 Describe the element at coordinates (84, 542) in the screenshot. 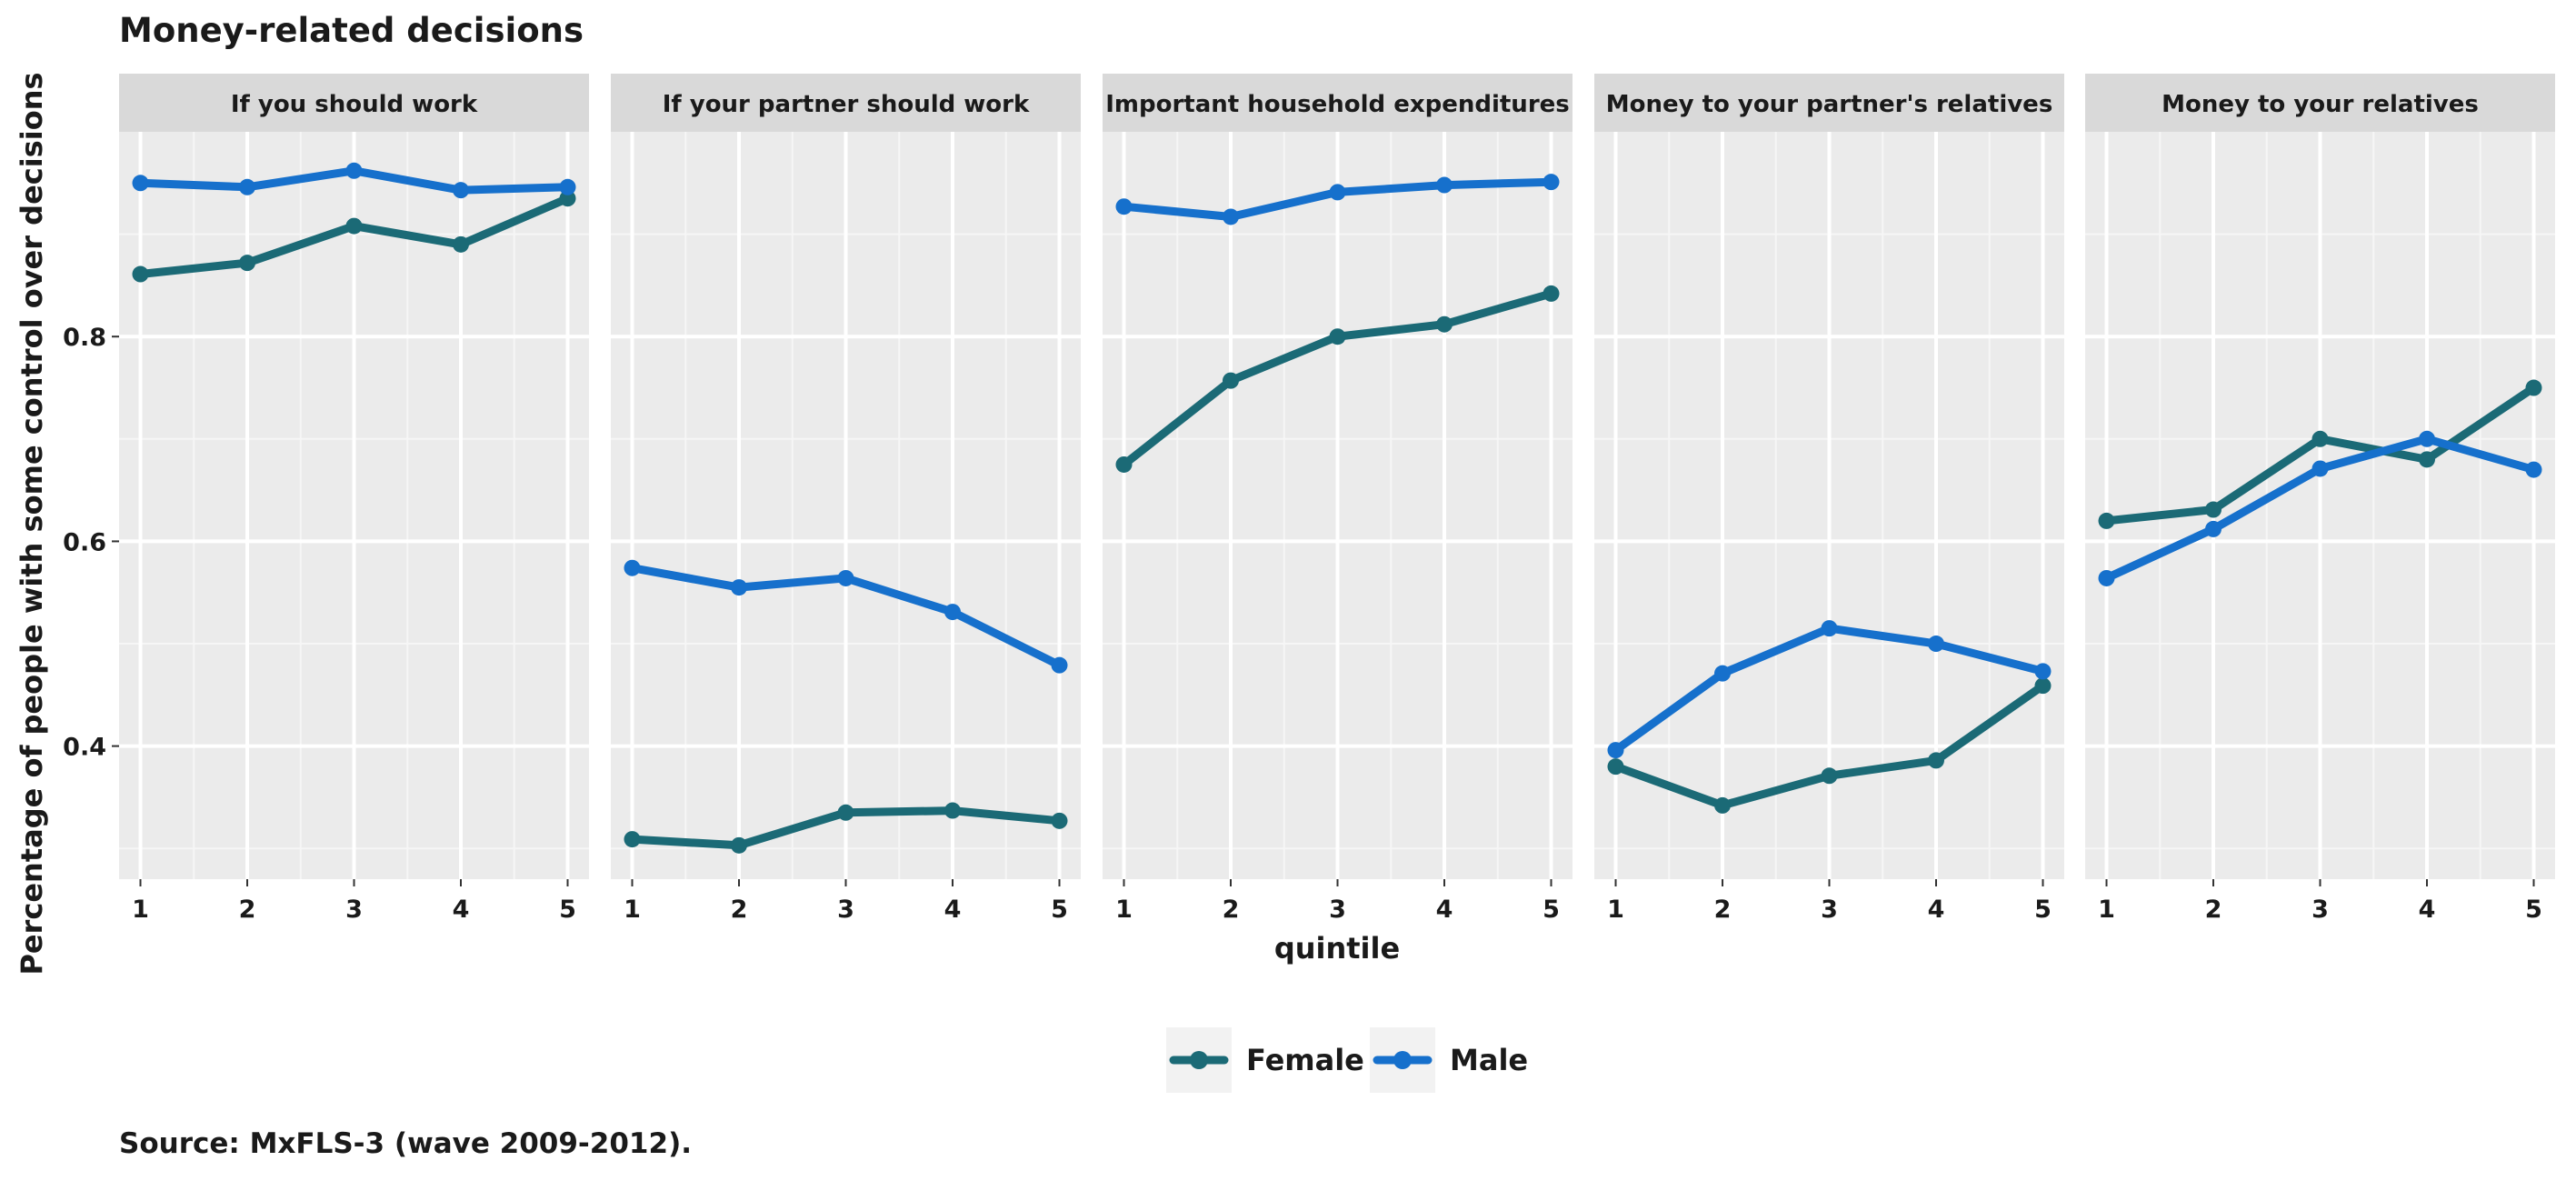

I see `y-tick-label: 0.6` at that location.